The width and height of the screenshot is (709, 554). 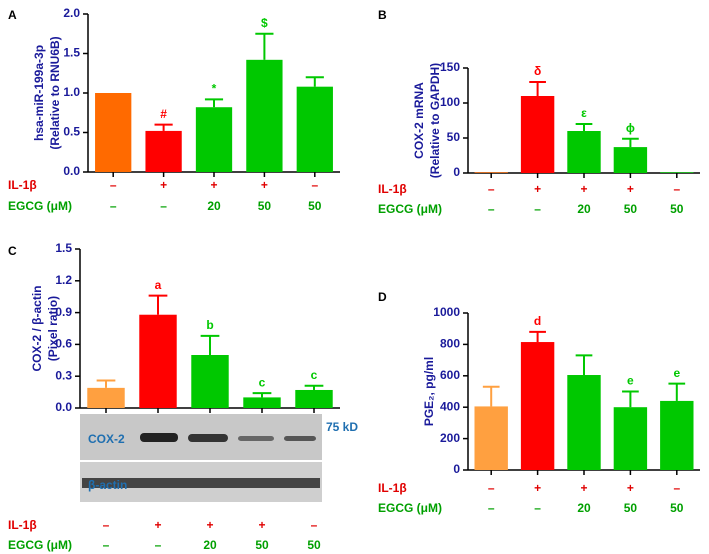 What do you see at coordinates (456, 172) in the screenshot?
I see `y-tick-label: 0` at bounding box center [456, 172].